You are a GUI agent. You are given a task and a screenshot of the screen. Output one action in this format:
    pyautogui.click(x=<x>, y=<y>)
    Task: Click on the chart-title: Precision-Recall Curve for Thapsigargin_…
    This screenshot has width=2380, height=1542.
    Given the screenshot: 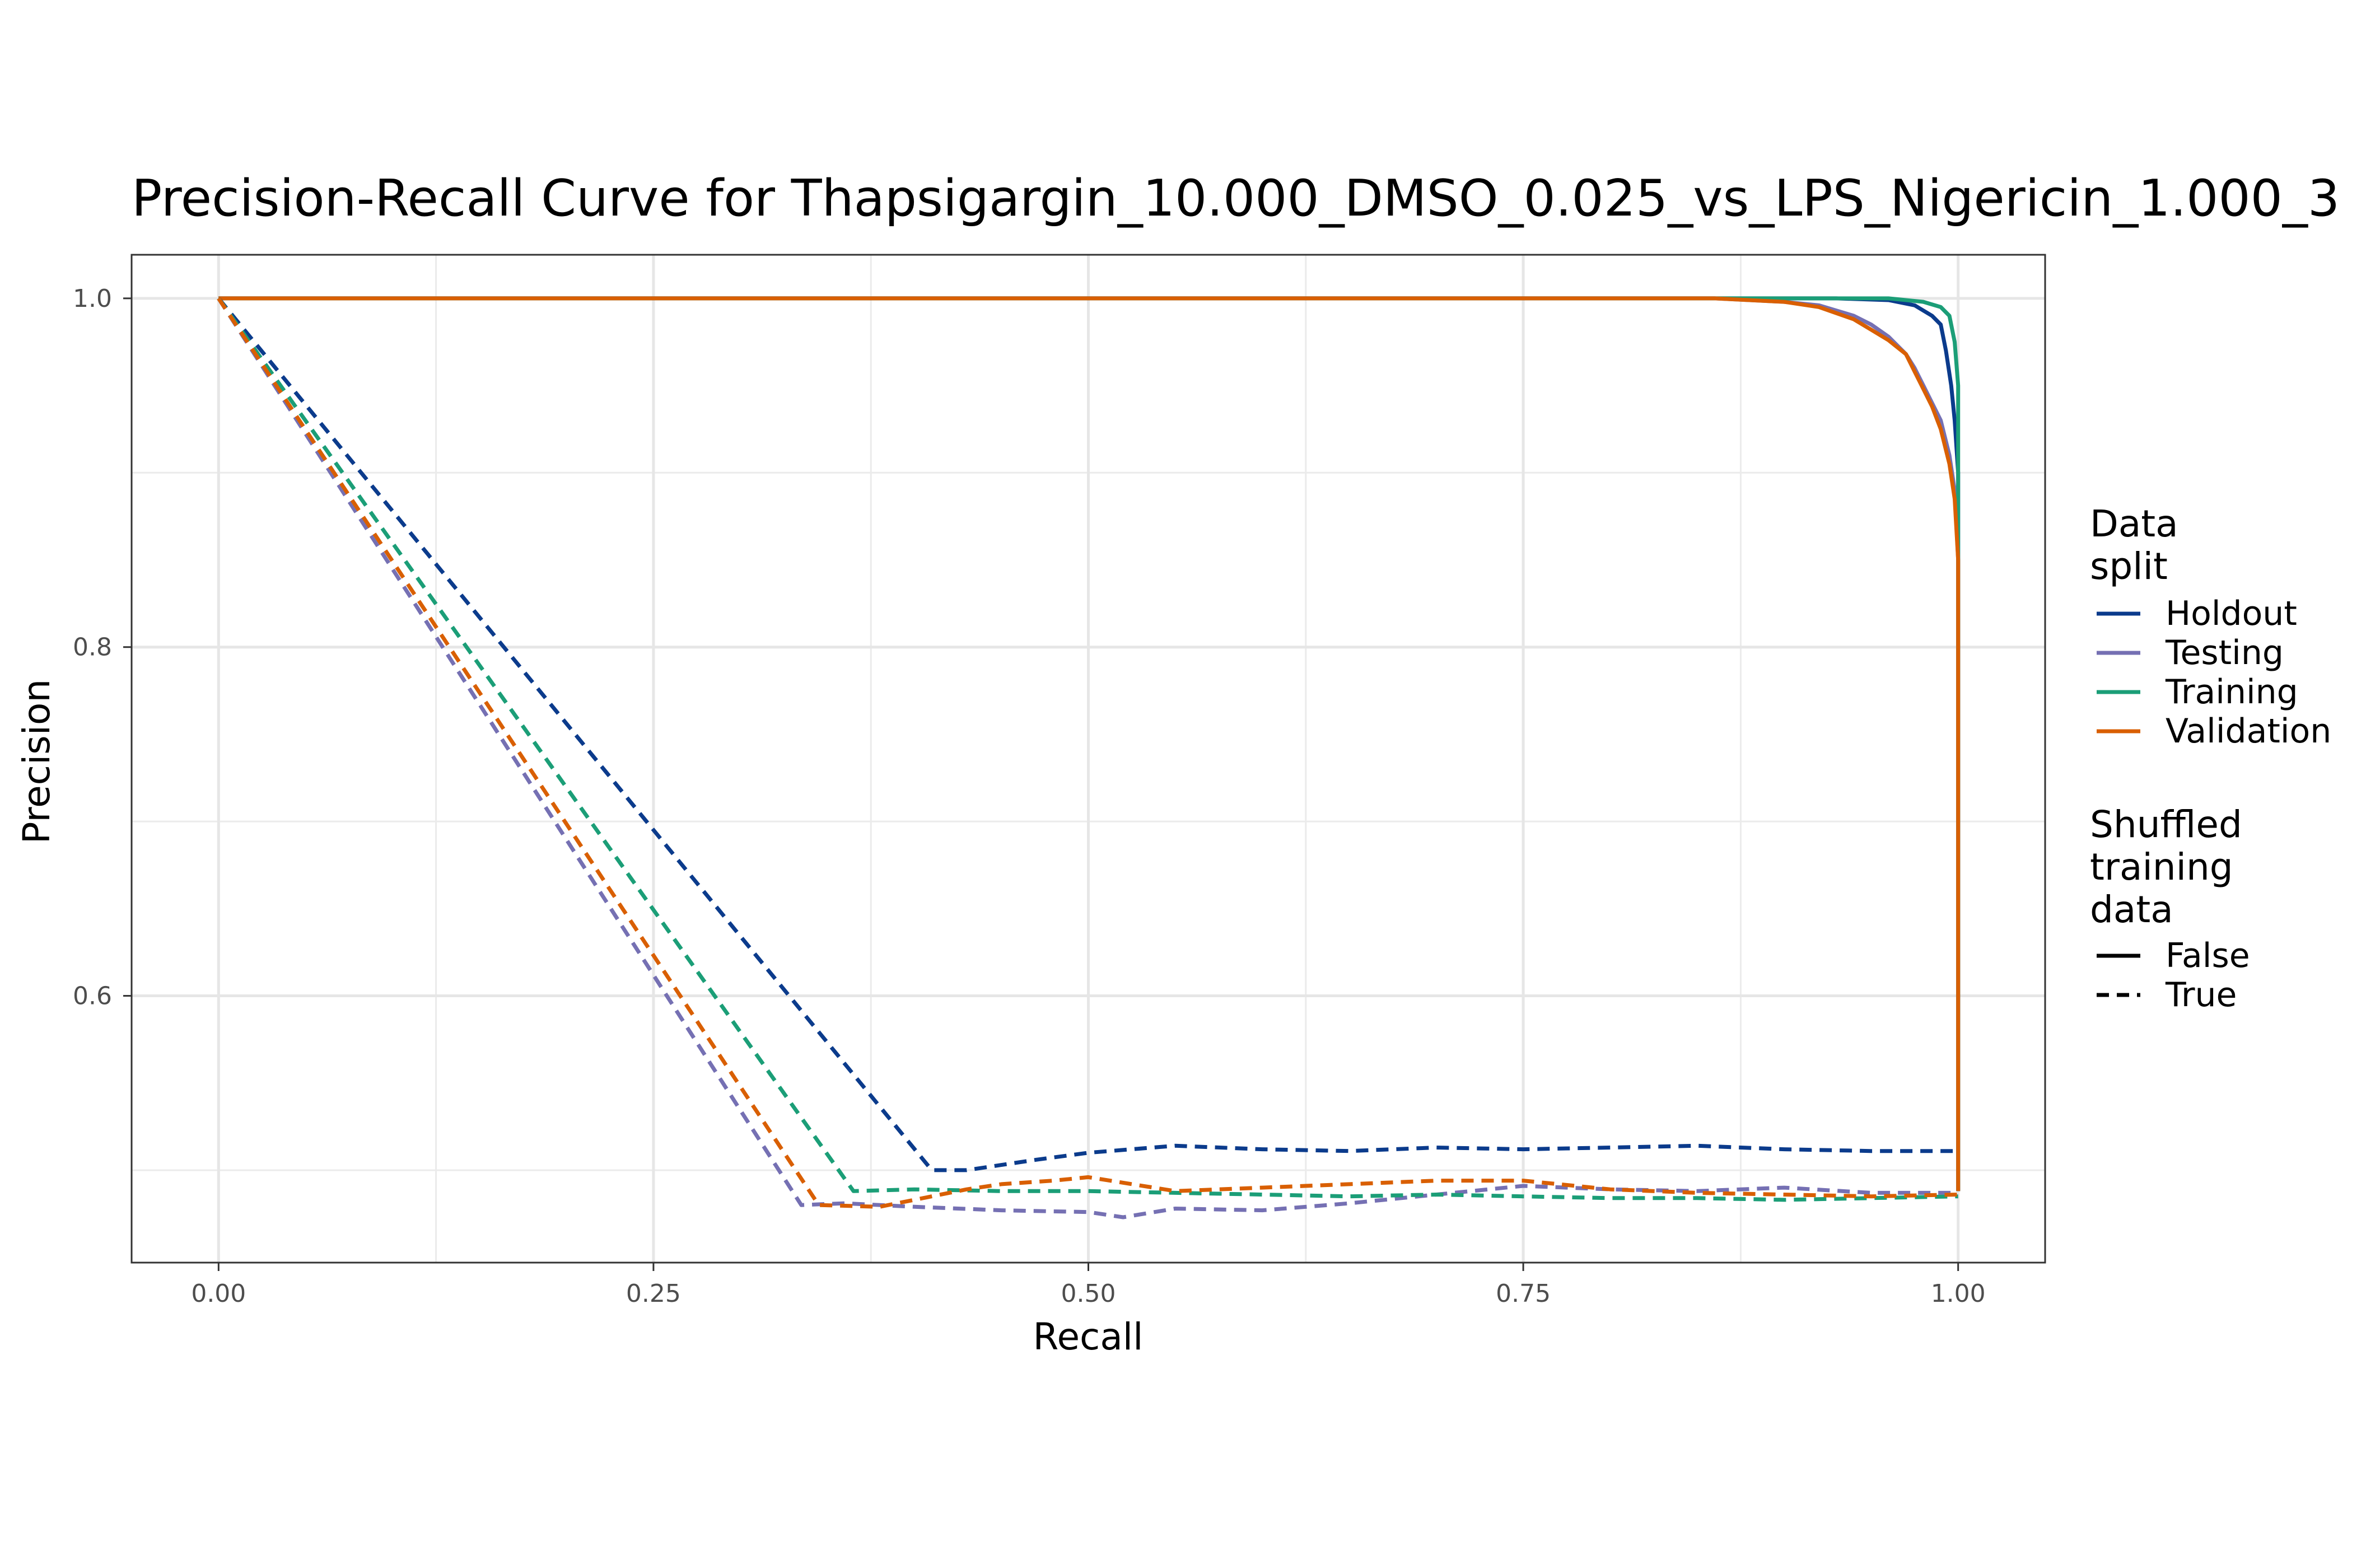 What is the action you would take?
    pyautogui.click(x=1236, y=198)
    